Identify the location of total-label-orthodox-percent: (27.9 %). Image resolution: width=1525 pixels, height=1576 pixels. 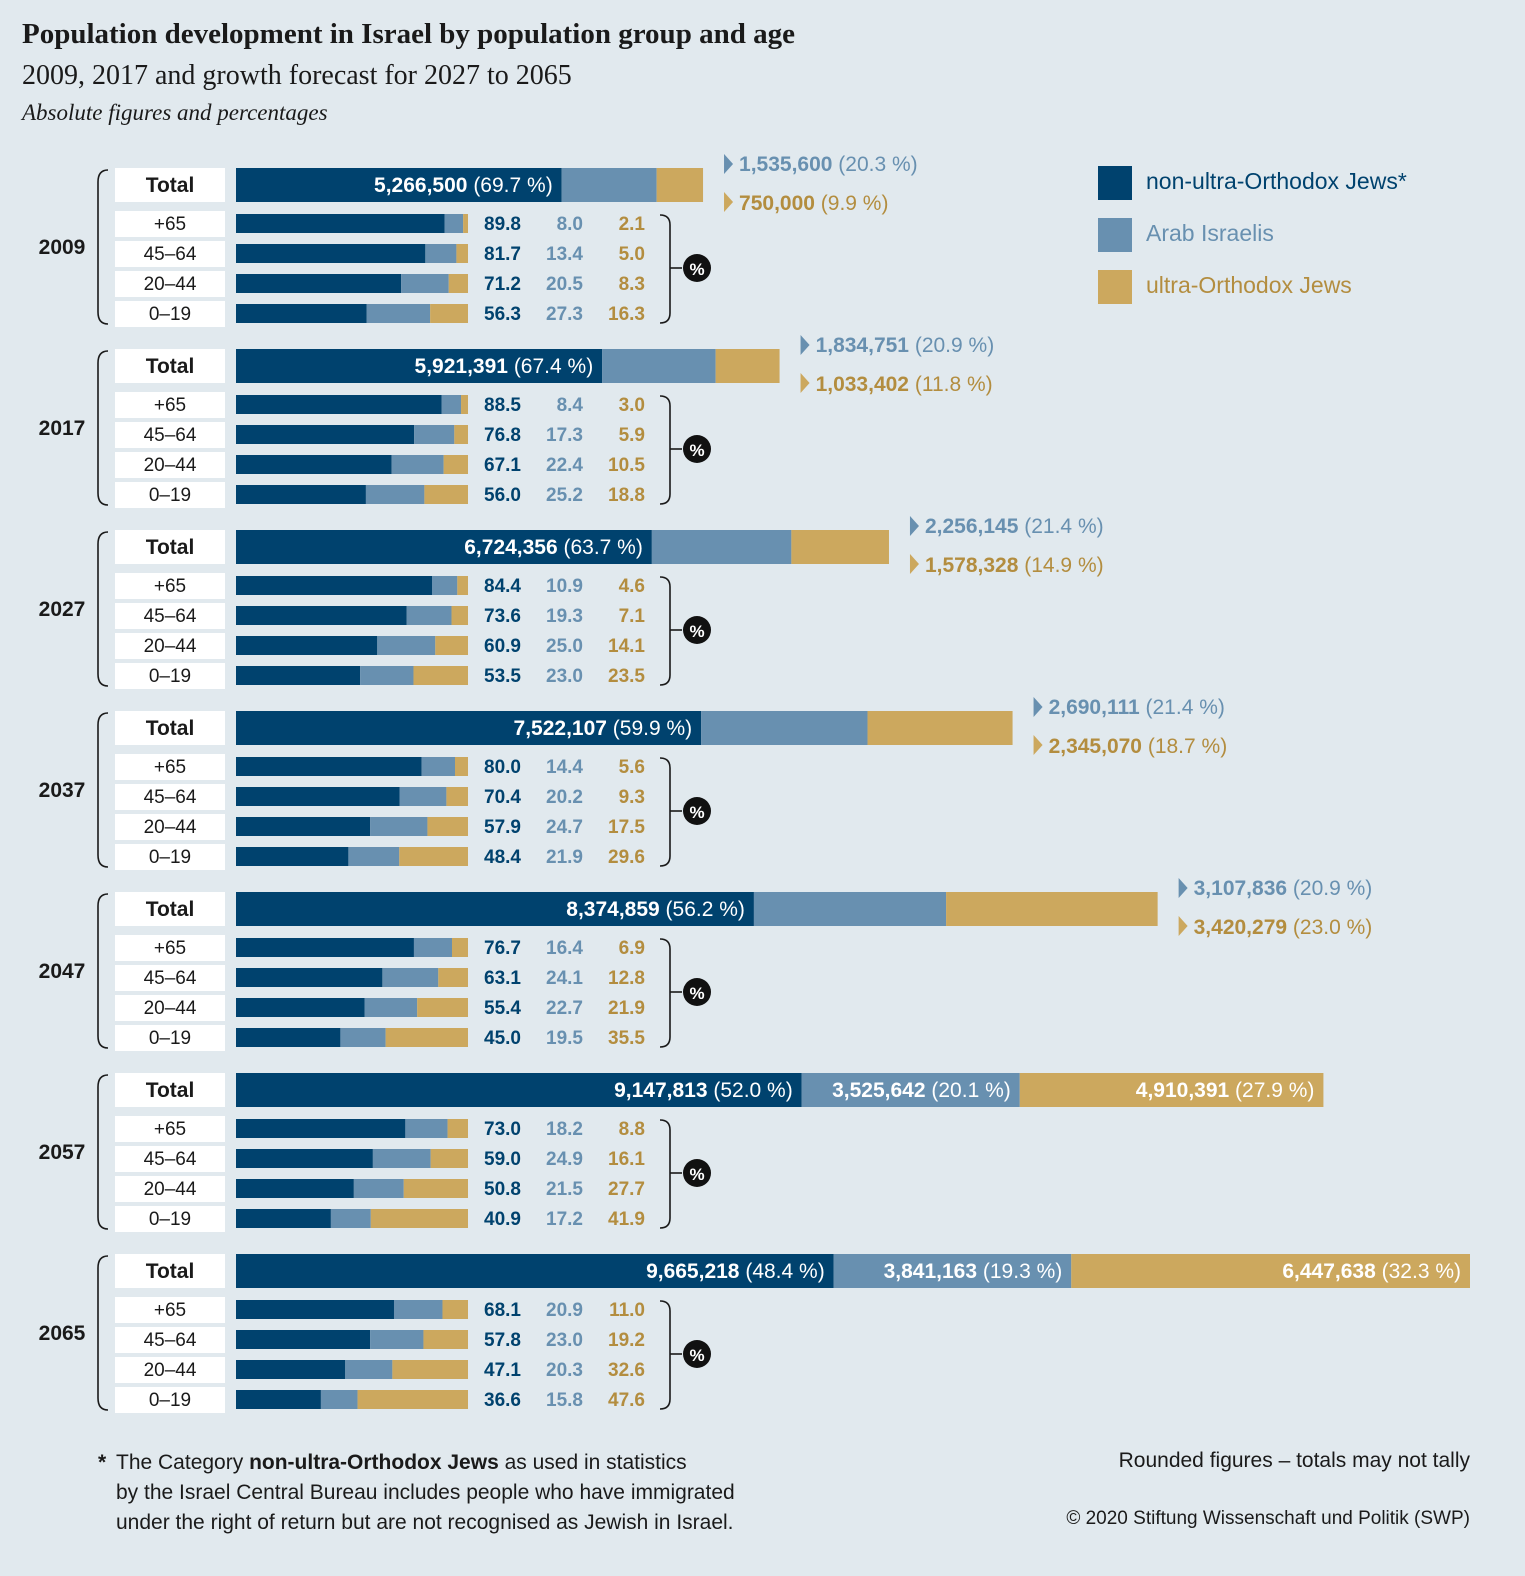
(1271, 1090).